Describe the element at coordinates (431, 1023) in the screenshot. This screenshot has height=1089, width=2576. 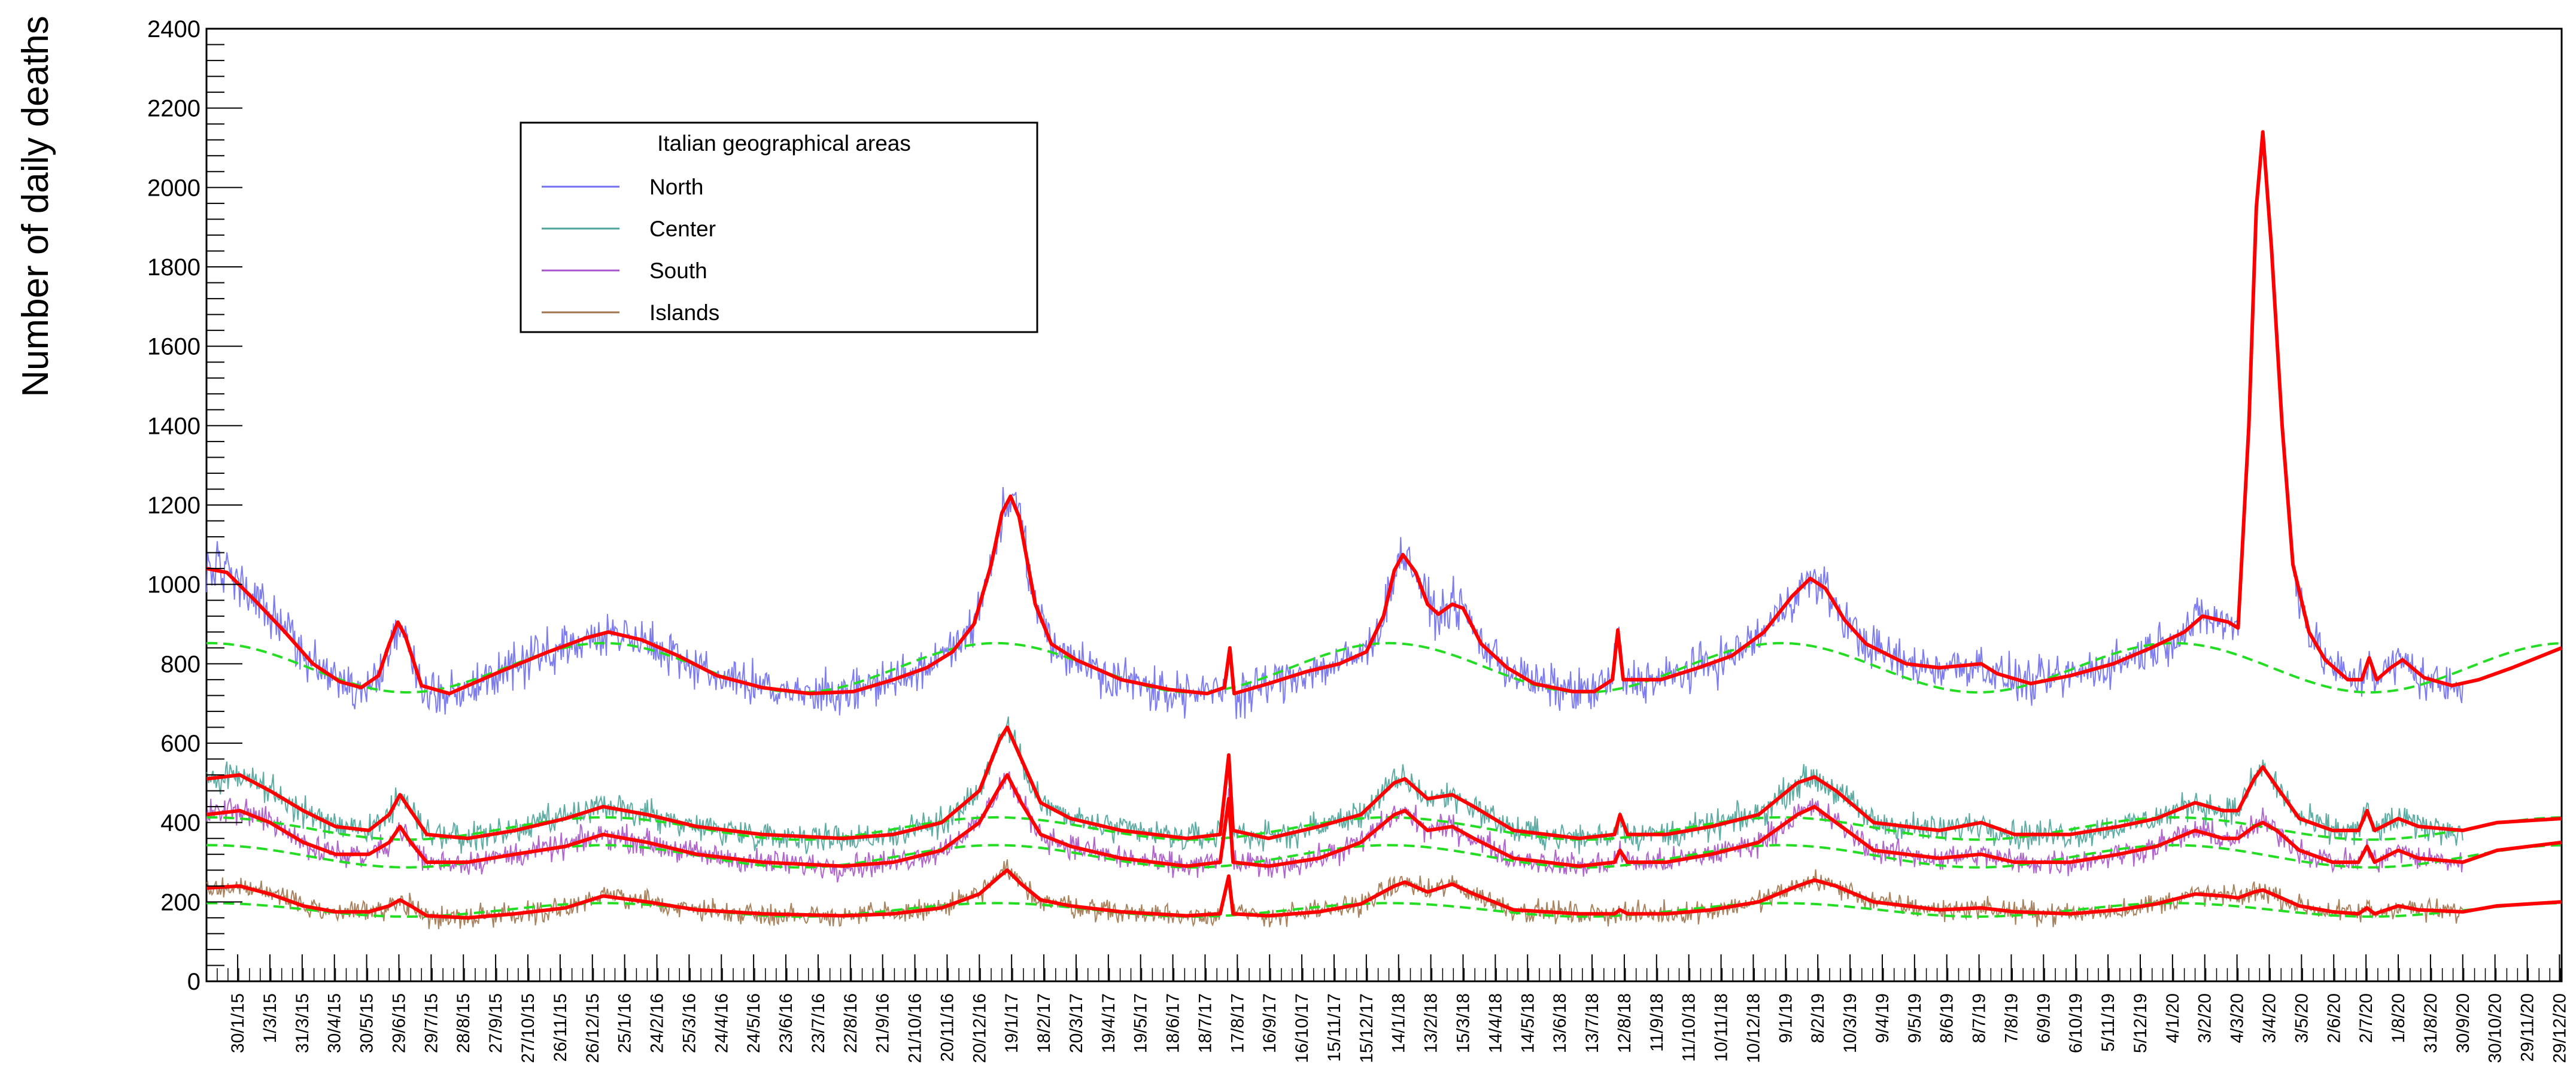
I see `x-tick-label: 29/7/15` at that location.